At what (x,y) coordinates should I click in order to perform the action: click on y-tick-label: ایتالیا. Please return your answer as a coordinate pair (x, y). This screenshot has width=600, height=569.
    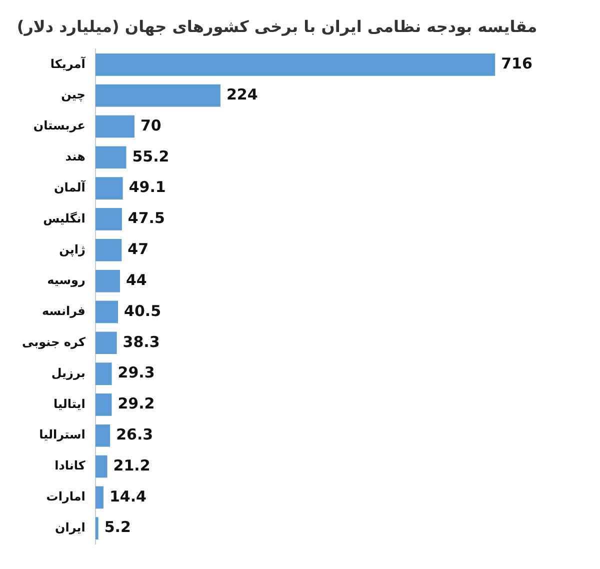
    Looking at the image, I should click on (69, 403).